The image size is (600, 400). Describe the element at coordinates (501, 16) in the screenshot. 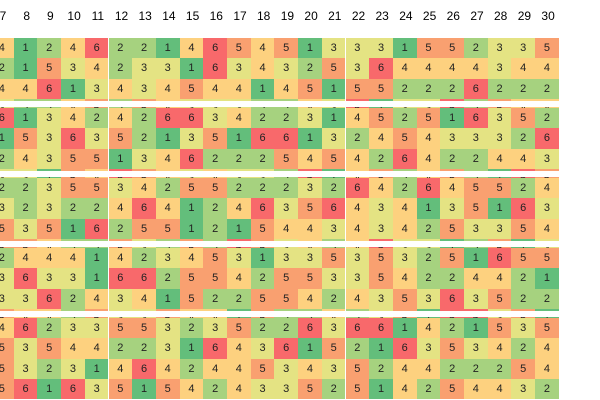

I see `column-header: 28` at that location.